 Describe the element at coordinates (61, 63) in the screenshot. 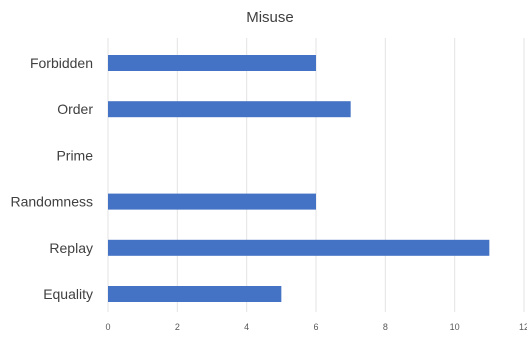

I see `category-label: Forbidden` at that location.